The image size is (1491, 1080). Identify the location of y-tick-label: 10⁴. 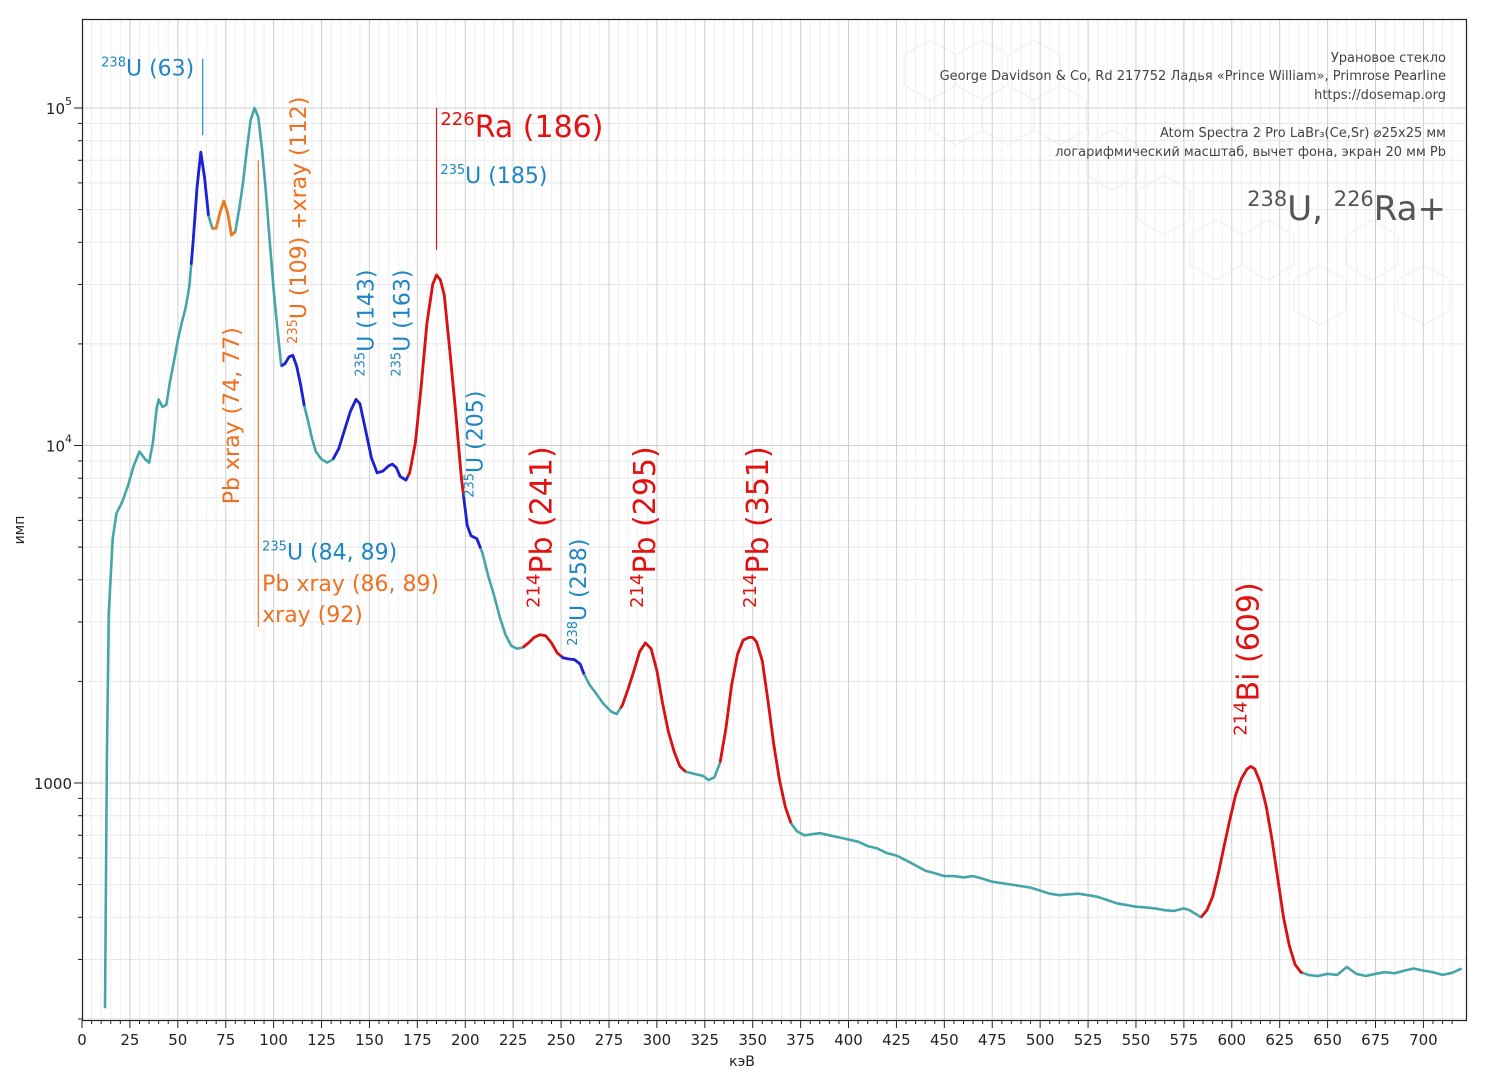
(59, 444).